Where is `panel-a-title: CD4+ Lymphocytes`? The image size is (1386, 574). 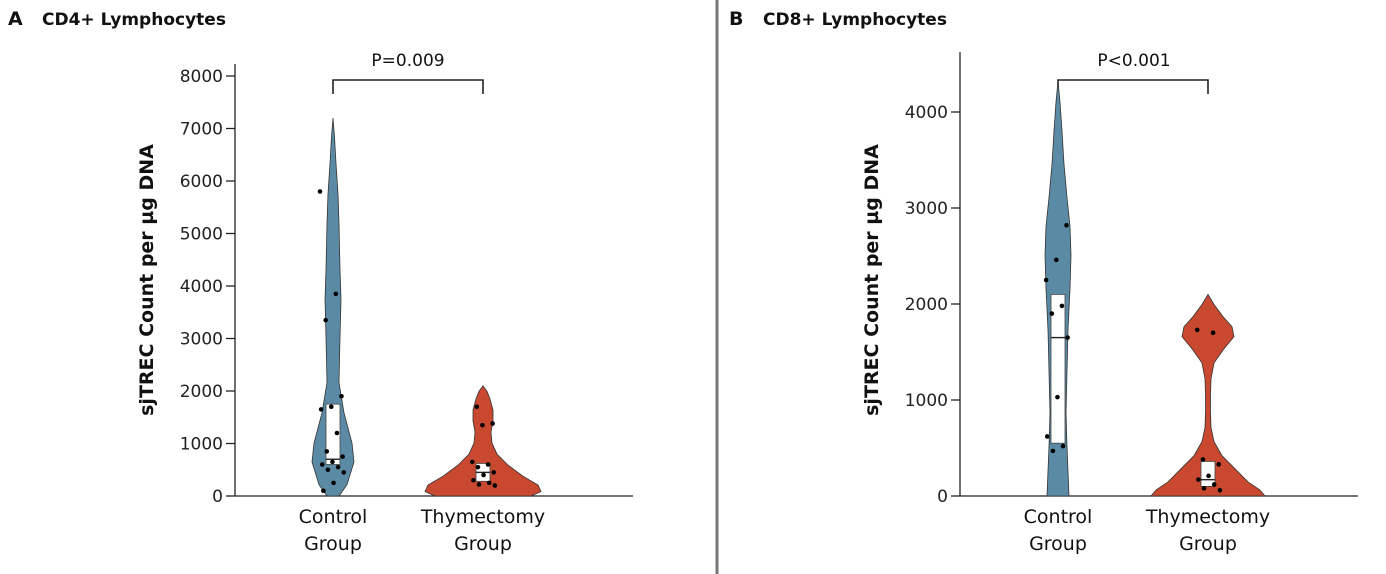
panel-a-title: CD4+ Lymphocytes is located at coordinates (134, 20).